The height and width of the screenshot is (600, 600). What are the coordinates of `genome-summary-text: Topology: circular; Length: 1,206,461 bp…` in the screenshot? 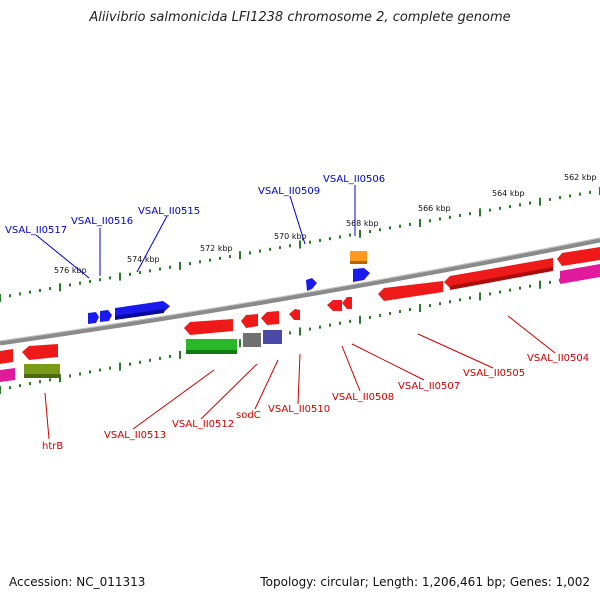 It's located at (425, 582).